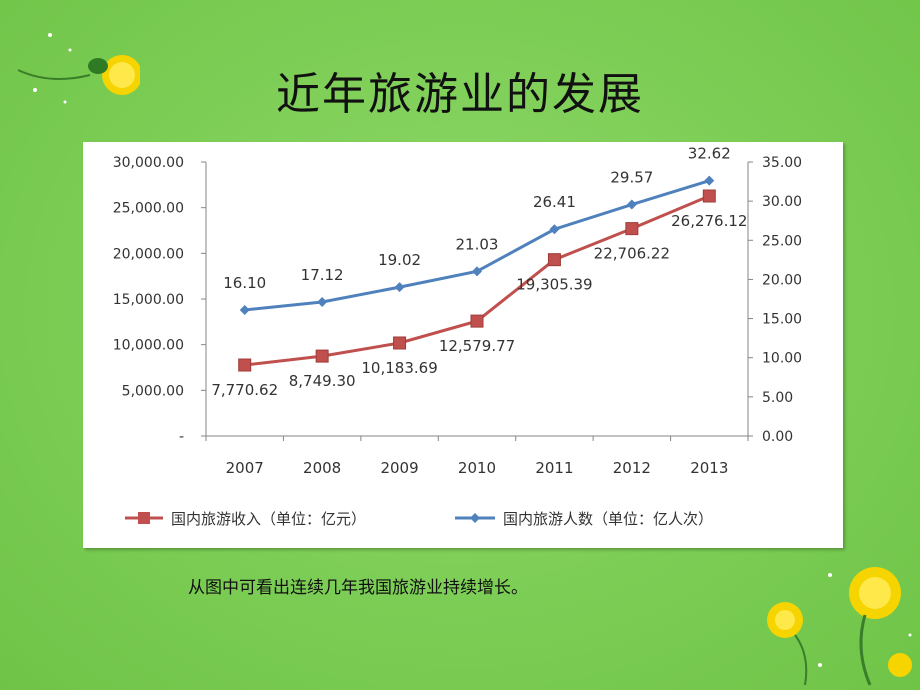 The image size is (920, 690). What do you see at coordinates (554, 285) in the screenshot?
I see `income-data-label: 19,305.39` at bounding box center [554, 285].